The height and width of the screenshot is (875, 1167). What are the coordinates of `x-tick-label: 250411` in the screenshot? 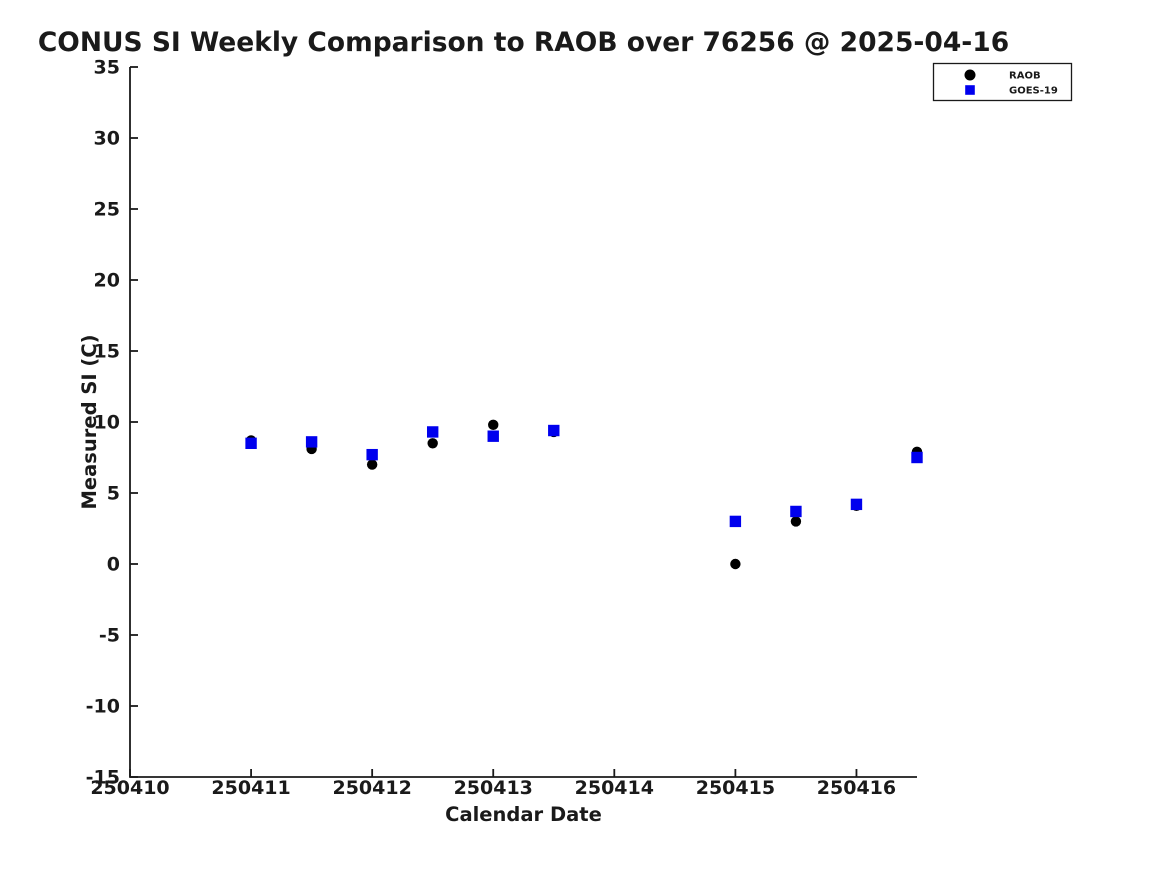 It's located at (250, 788).